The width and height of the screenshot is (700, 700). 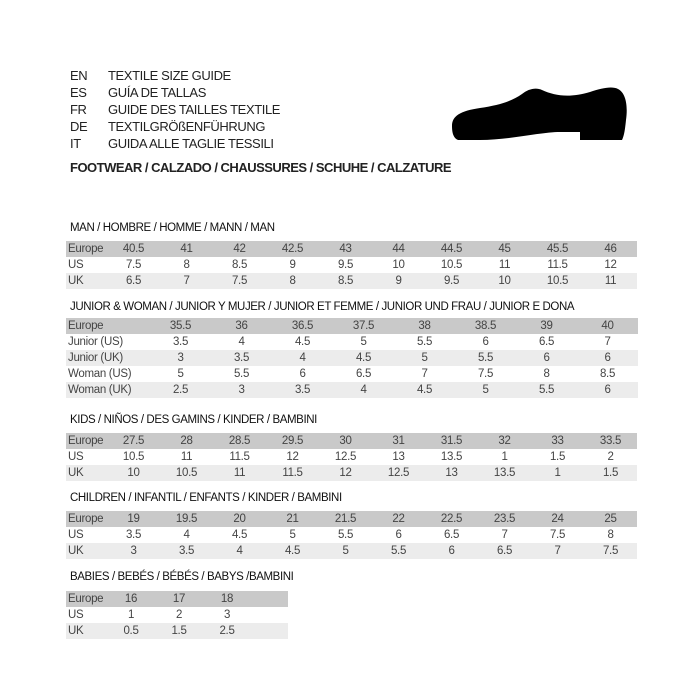 I want to click on size-cell: 32, so click(x=504, y=441).